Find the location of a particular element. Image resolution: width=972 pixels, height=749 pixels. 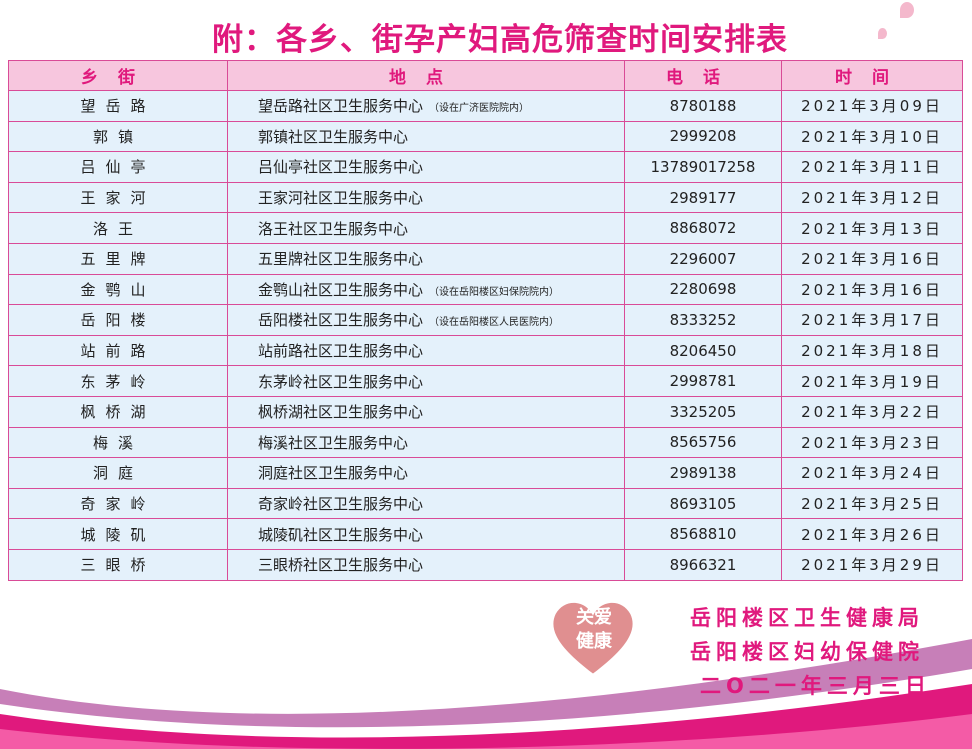

street-cell: 站前路 is located at coordinates (118, 350).